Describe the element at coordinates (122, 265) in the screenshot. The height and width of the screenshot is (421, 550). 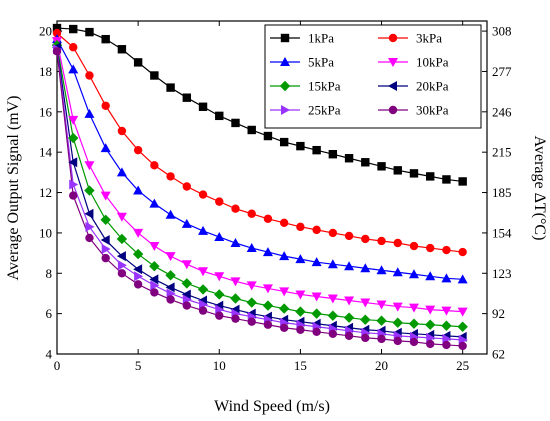
I see `data-point-25kpa` at that location.